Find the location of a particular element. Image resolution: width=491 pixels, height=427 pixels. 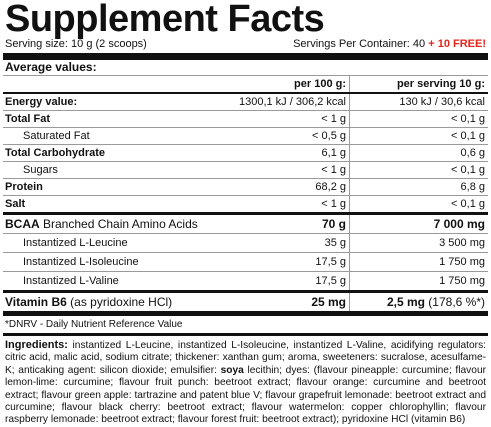

servings-free-badge: + 10 FREE! is located at coordinates (457, 44).